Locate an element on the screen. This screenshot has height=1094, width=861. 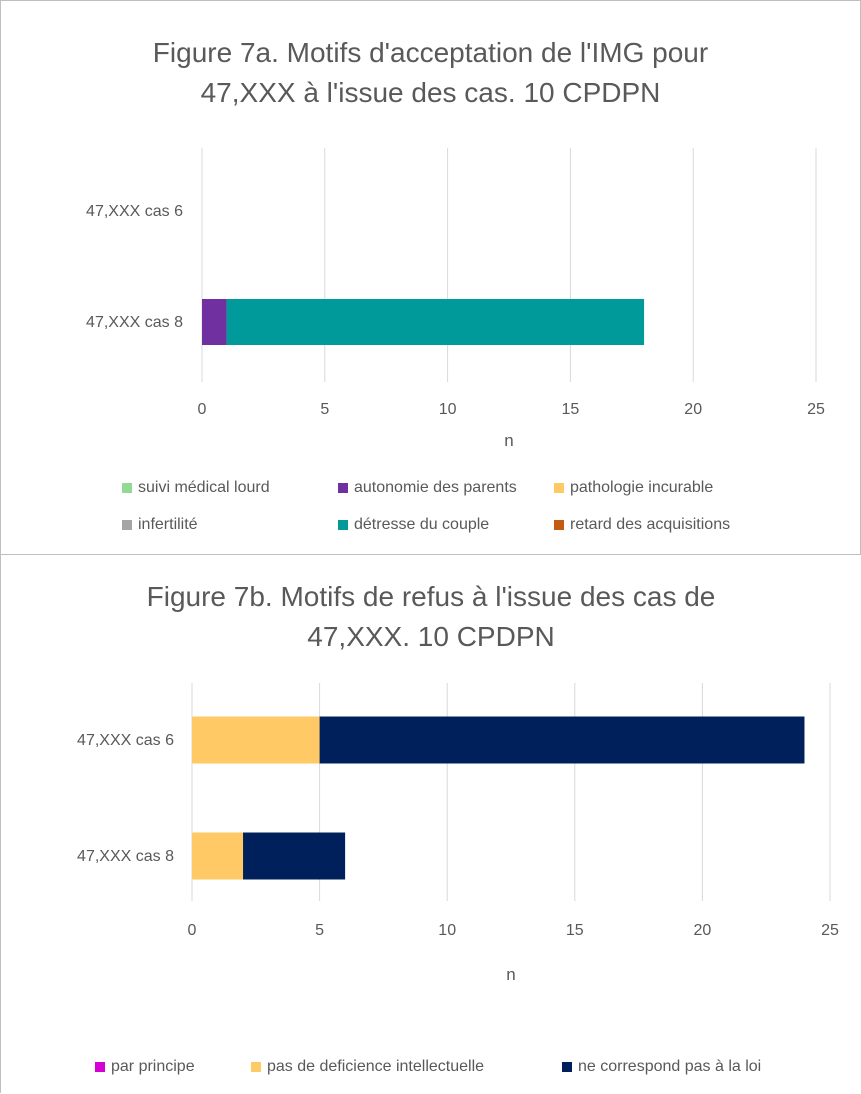
legend-item: suivi médical lourd is located at coordinates (196, 488).